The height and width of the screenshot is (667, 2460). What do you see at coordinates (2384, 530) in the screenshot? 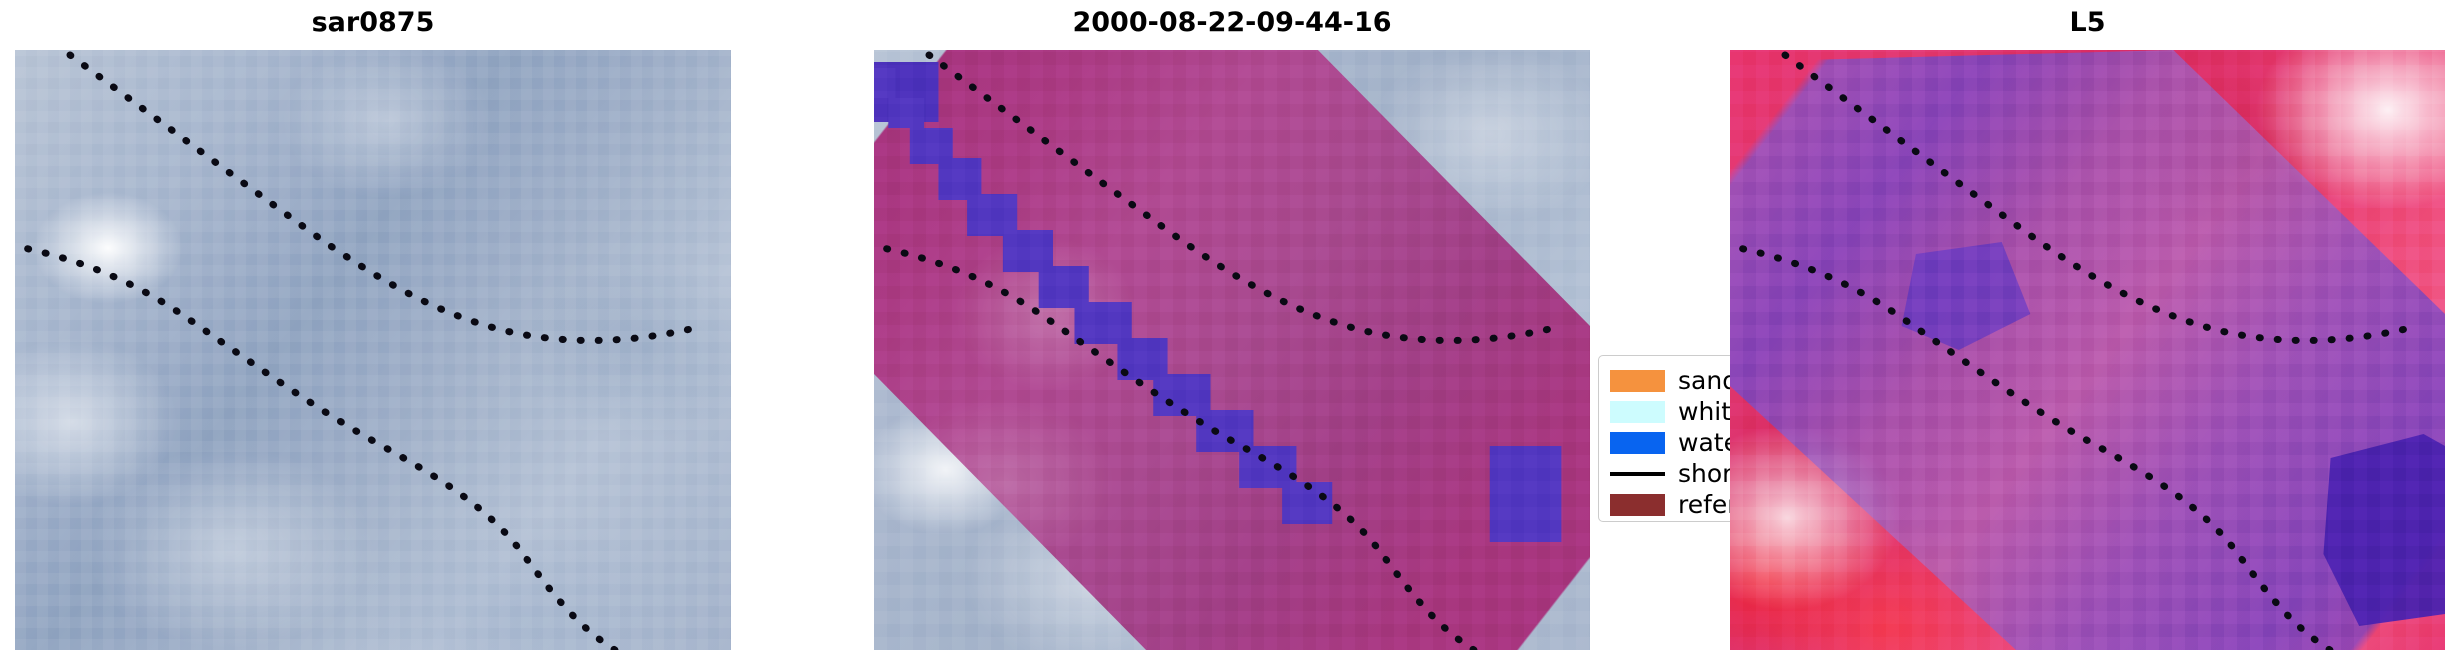
I see `l5-deep-water-patch-lower` at bounding box center [2384, 530].